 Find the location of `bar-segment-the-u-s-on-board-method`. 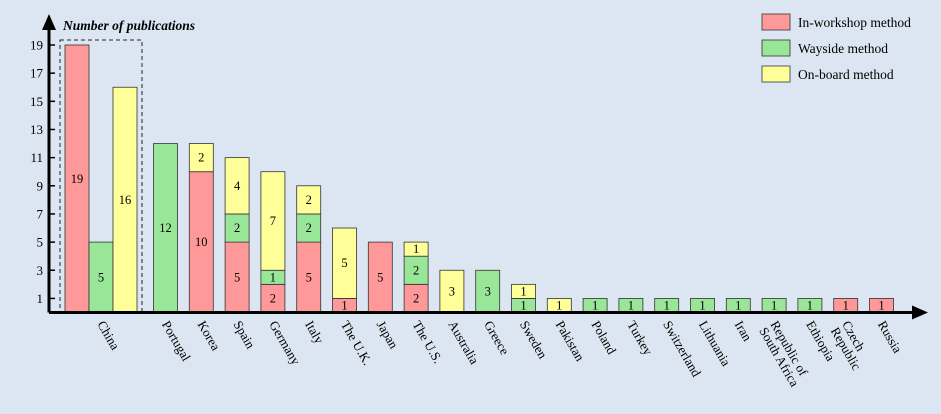

bar-segment-the-u-s-on-board-method is located at coordinates (416, 249).